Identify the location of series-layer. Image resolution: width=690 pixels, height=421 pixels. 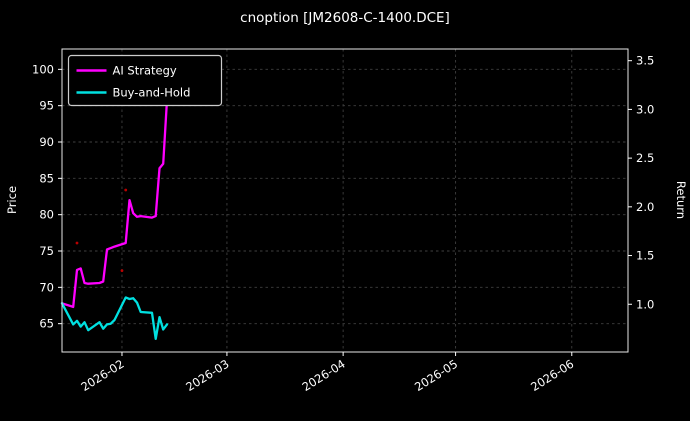
(114, 219).